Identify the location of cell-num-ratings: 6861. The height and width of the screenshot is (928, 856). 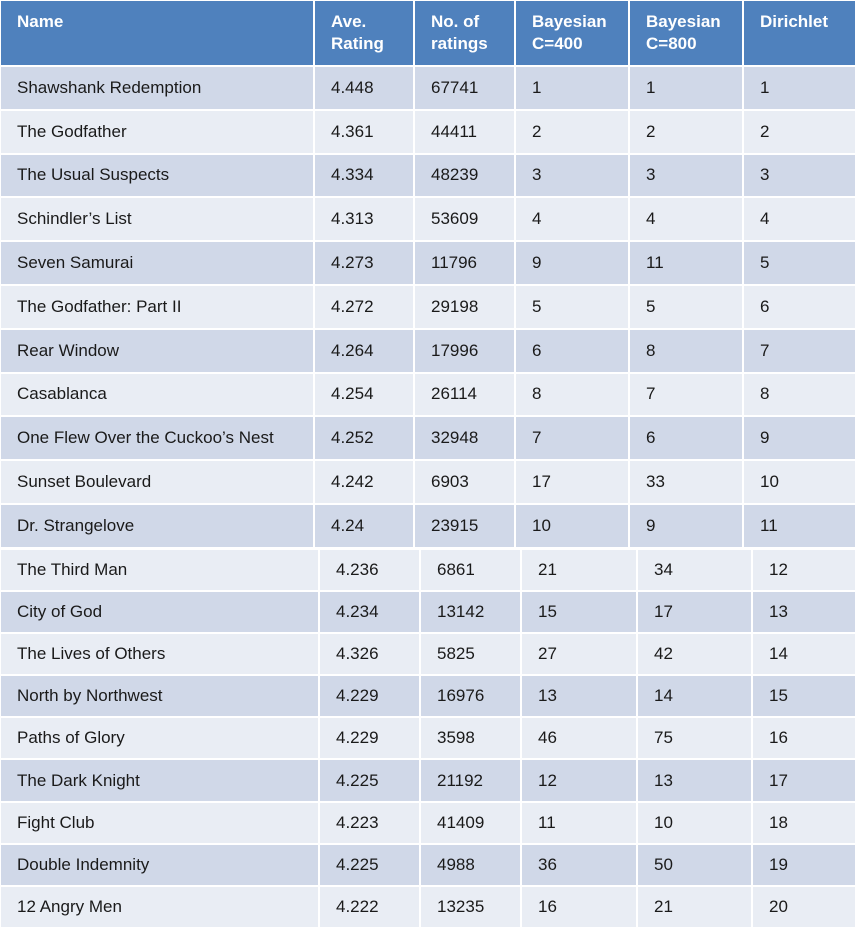
(470, 569).